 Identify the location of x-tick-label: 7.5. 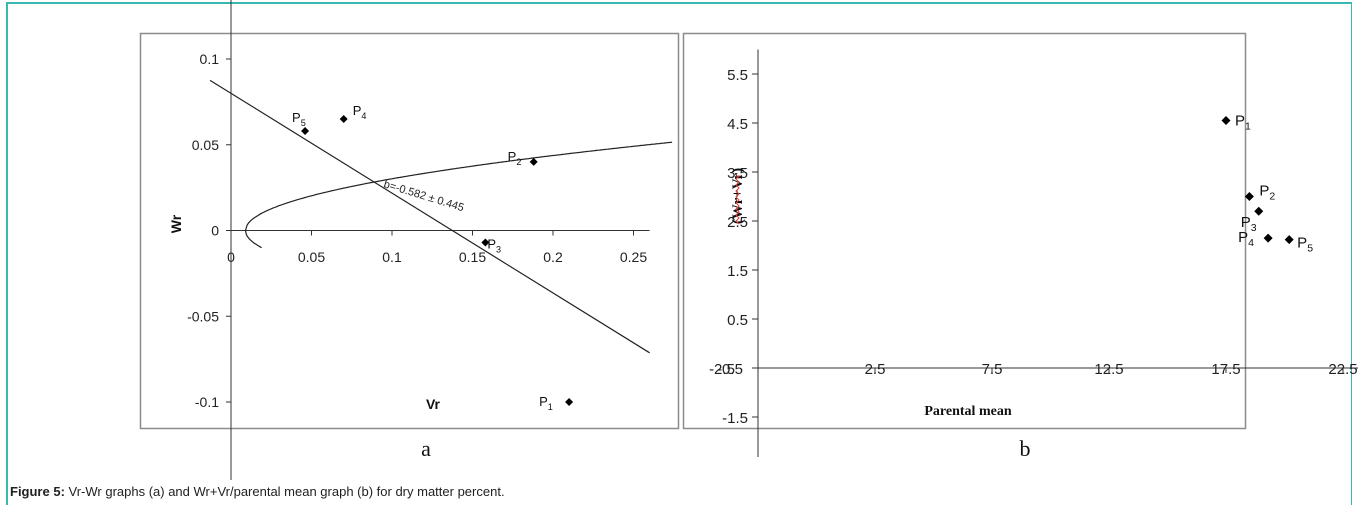
(992, 369).